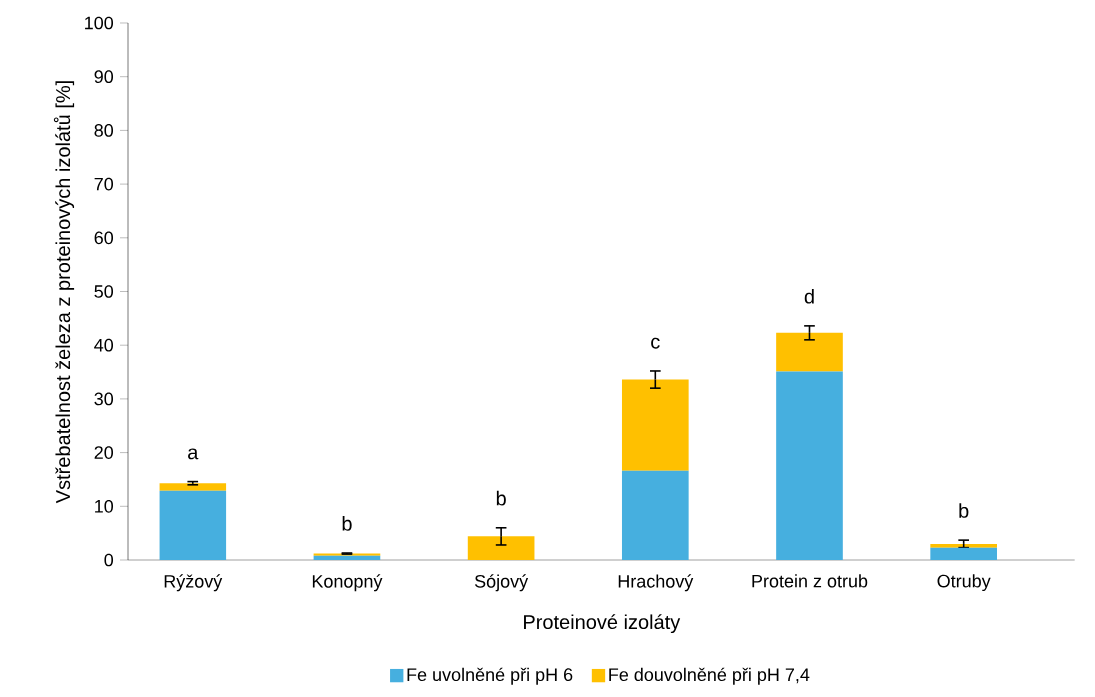 This screenshot has width=1095, height=697. What do you see at coordinates (104, 130) in the screenshot?
I see `y-tick-label: 80` at bounding box center [104, 130].